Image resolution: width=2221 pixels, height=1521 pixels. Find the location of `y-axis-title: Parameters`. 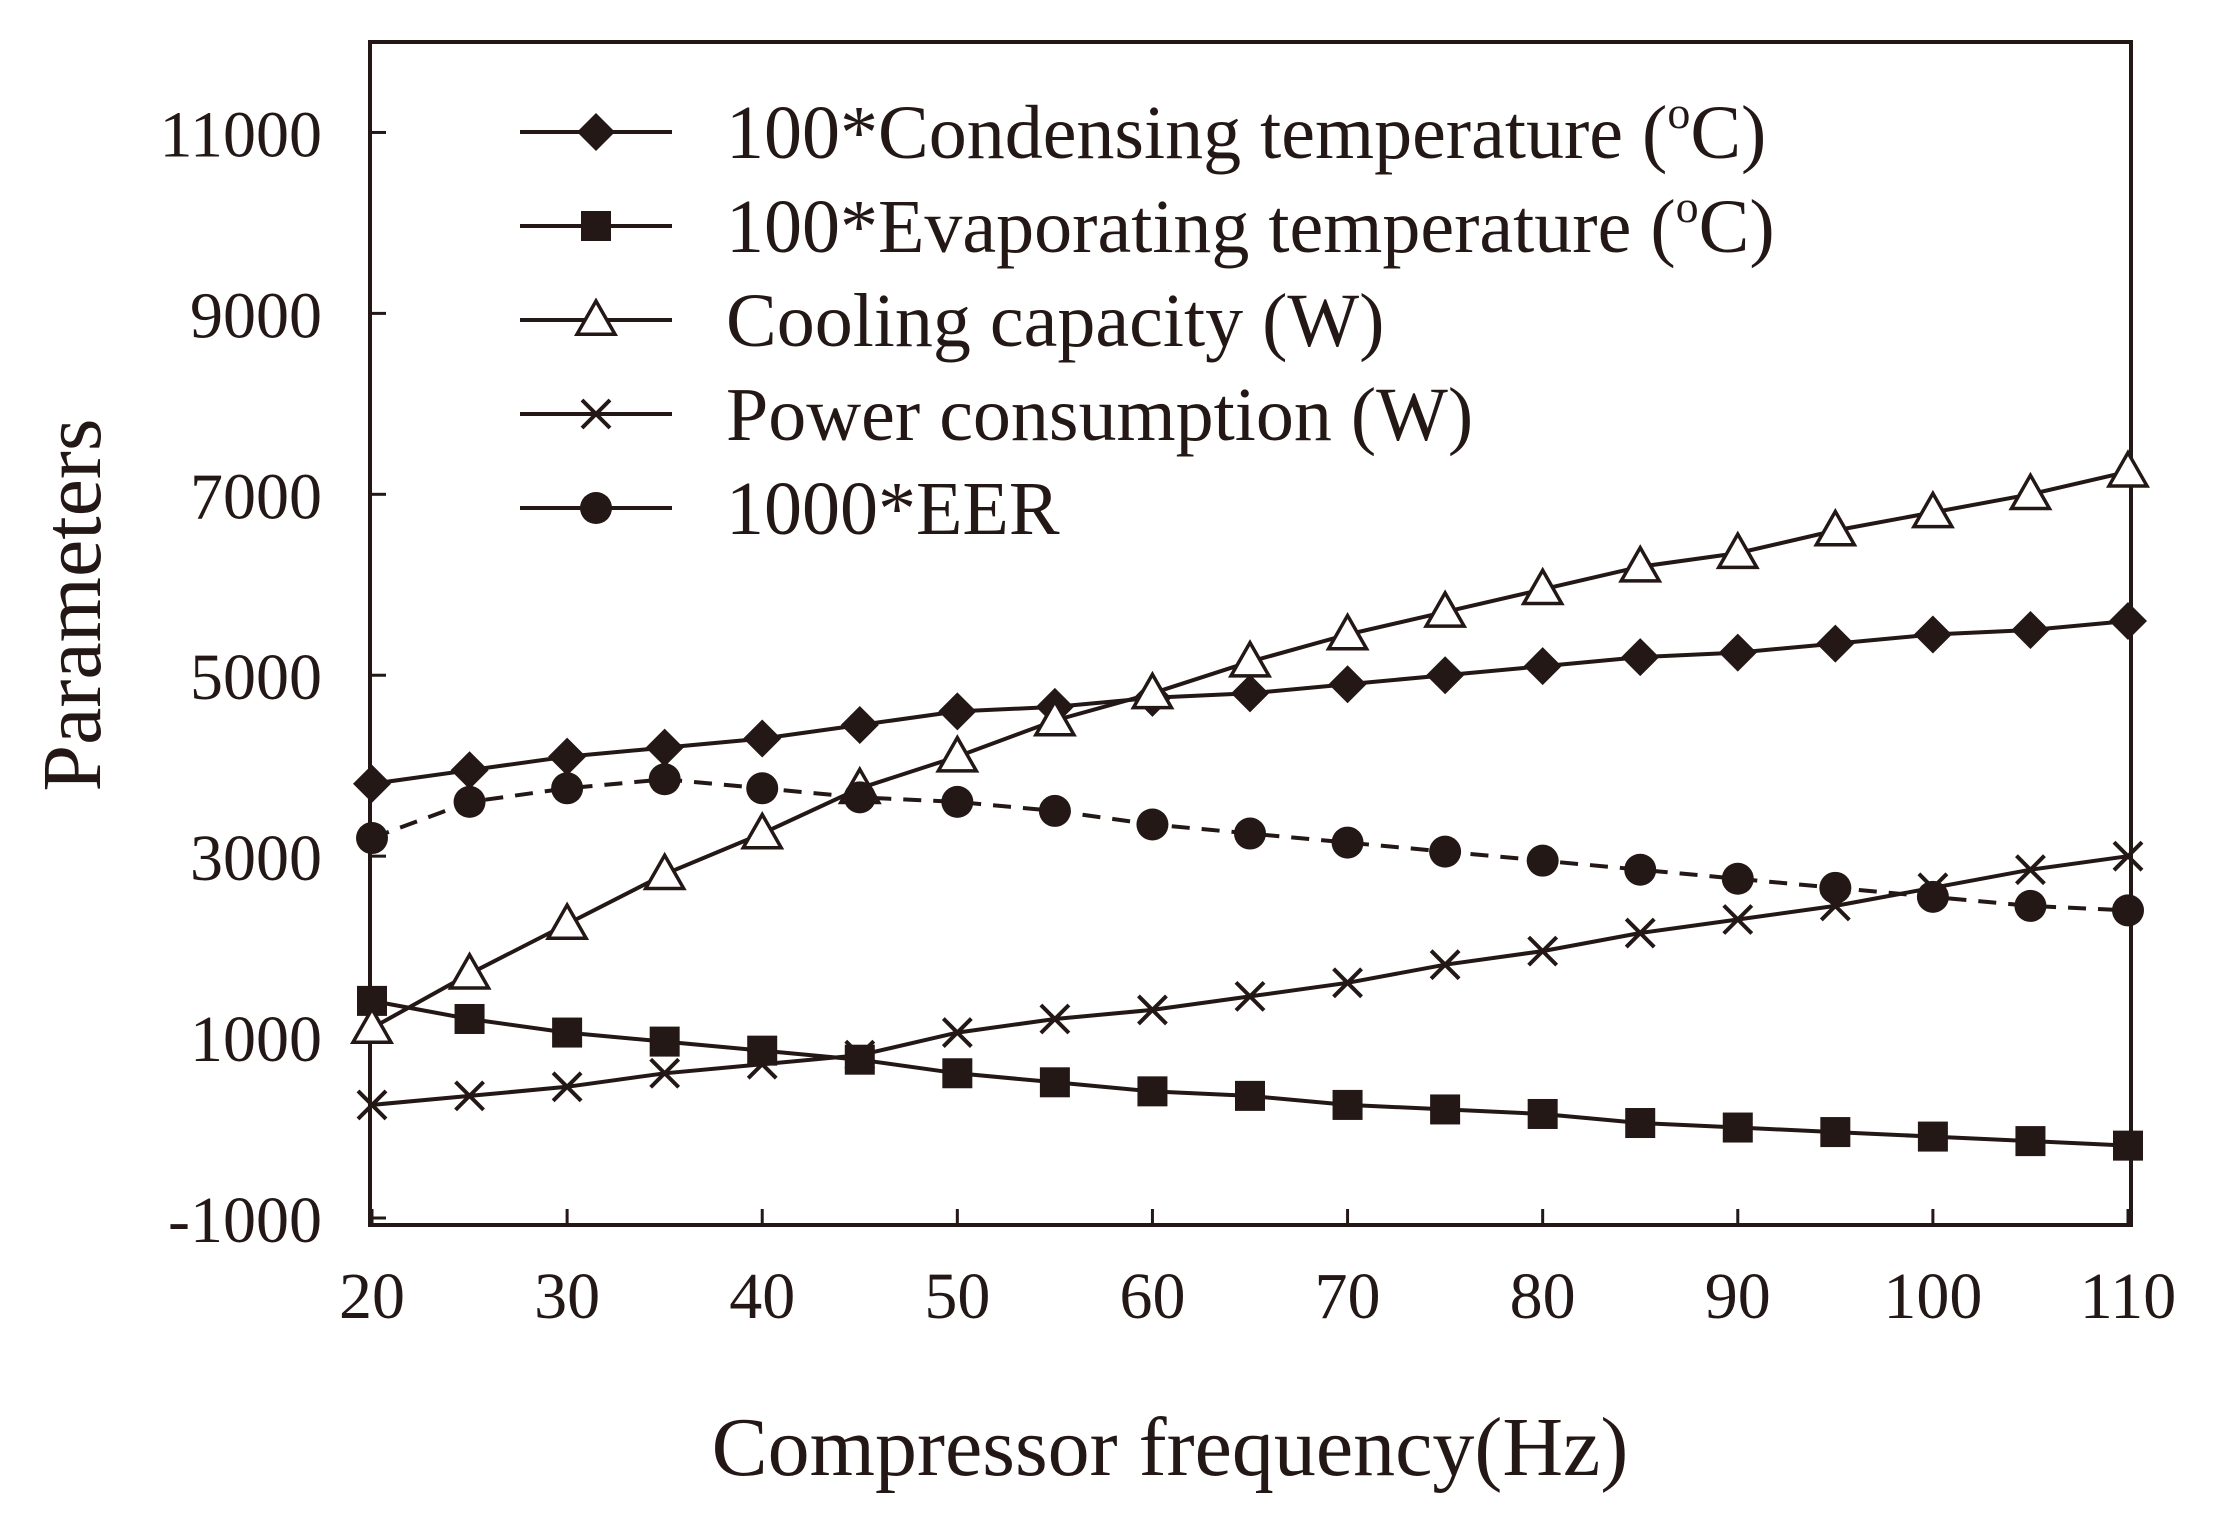

y-axis-title: Parameters is located at coordinates (72, 604).